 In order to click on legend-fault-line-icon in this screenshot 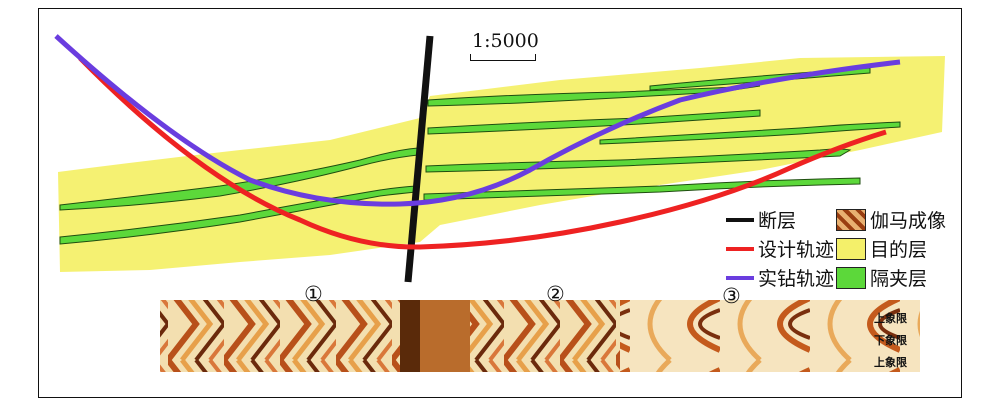, I will do `click(740, 219)`.